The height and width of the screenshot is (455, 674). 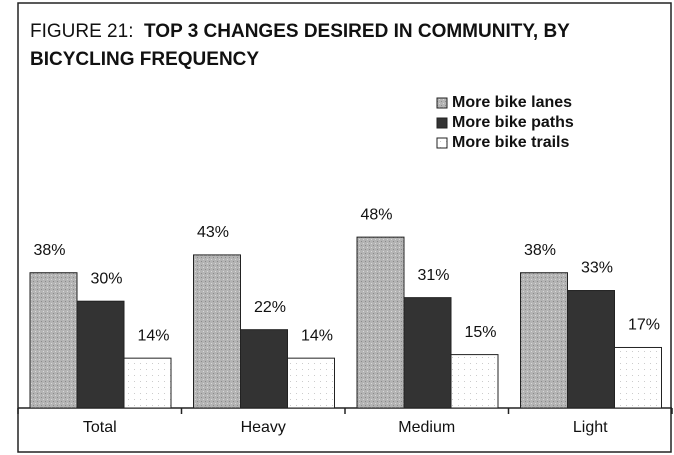 What do you see at coordinates (376, 214) in the screenshot?
I see `value-label: 48%` at bounding box center [376, 214].